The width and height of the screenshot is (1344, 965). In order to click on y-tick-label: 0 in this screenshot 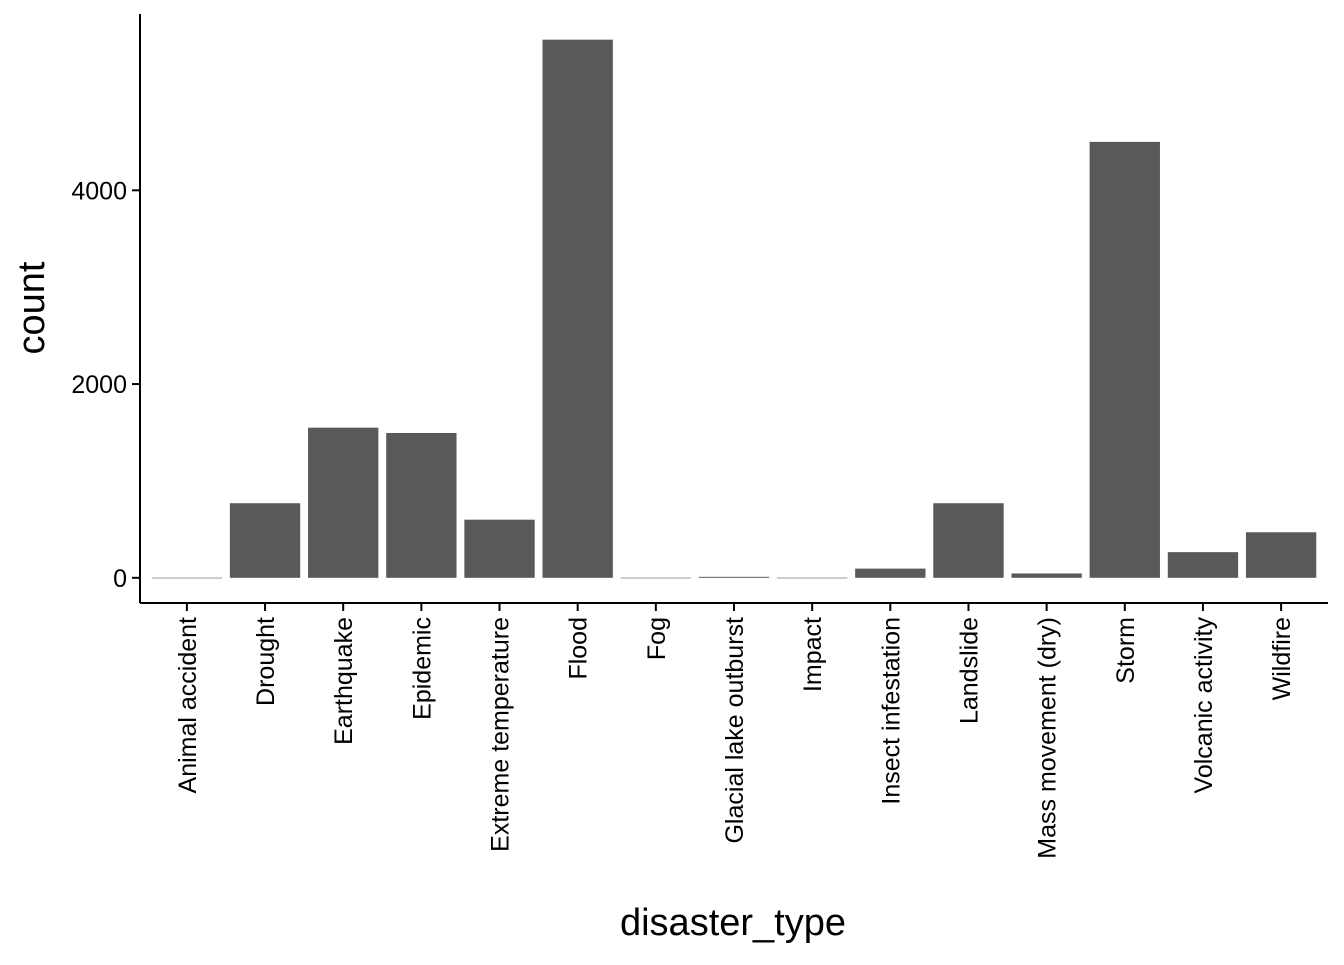, I will do `click(120, 579)`.